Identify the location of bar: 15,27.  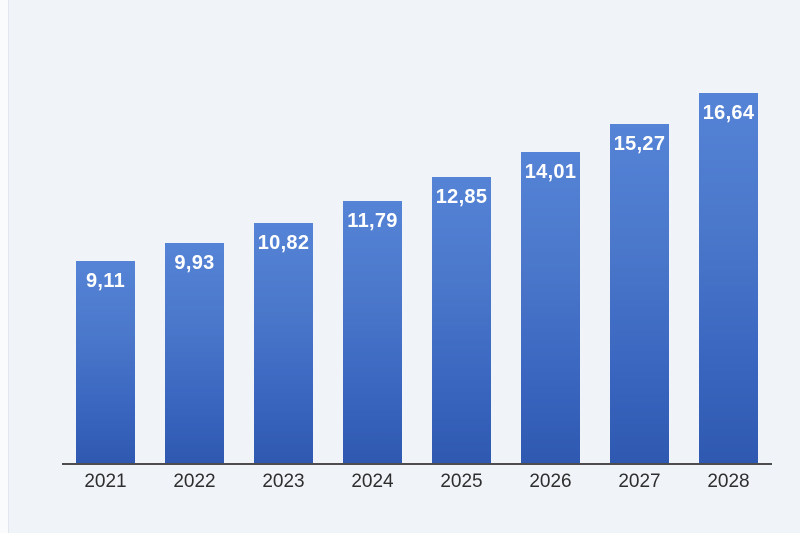
(639, 294).